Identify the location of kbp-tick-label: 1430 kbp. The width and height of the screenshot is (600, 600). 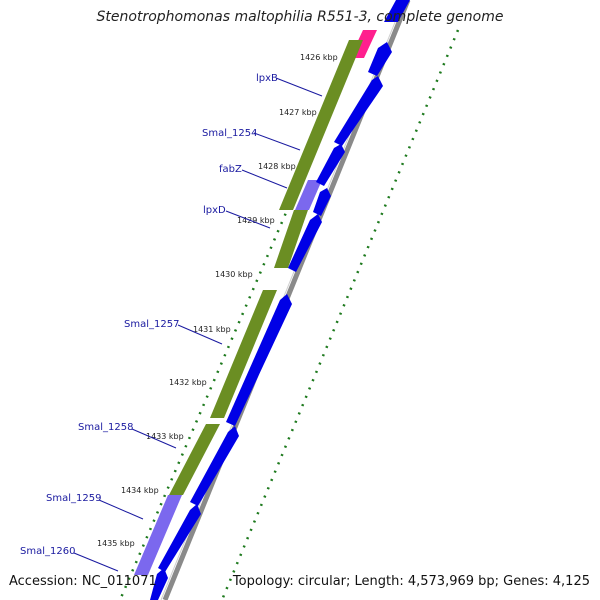
(234, 274).